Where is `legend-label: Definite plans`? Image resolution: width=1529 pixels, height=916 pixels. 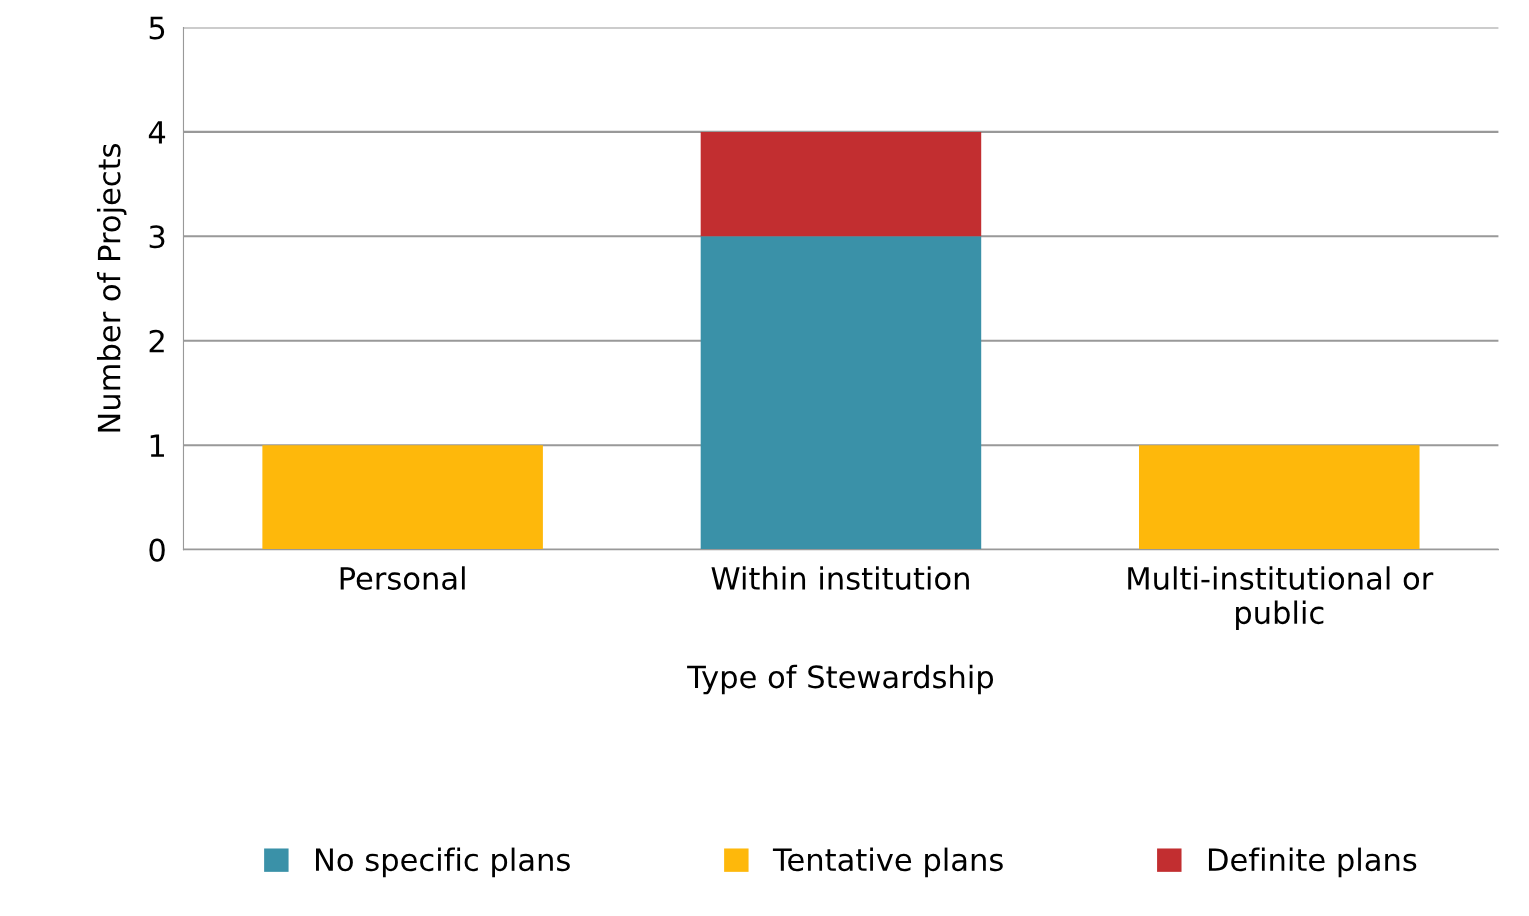
legend-label: Definite plans is located at coordinates (1312, 862).